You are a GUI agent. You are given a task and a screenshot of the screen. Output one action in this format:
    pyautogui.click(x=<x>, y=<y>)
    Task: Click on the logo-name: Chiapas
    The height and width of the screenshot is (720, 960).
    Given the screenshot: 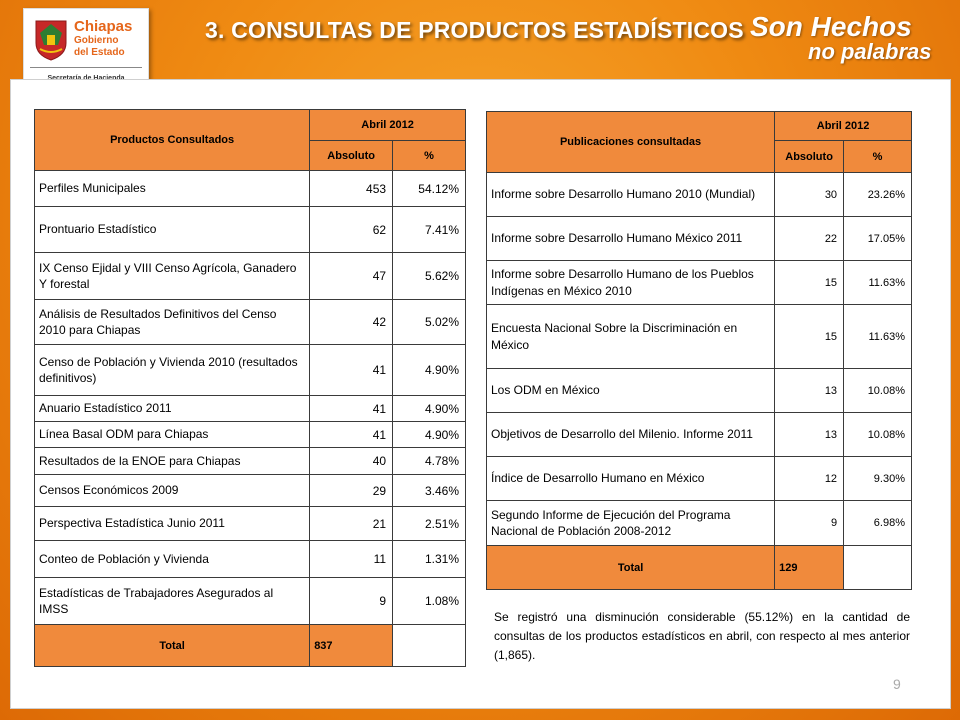 What is the action you would take?
    pyautogui.click(x=103, y=26)
    